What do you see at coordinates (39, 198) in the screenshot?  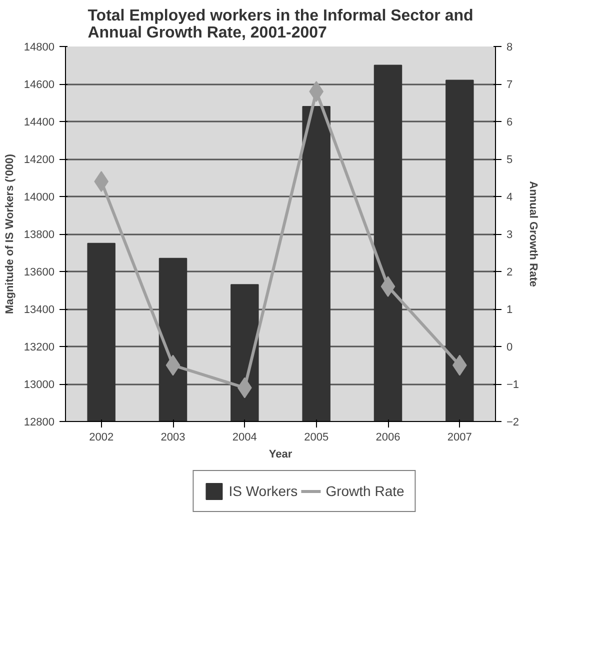 I see `y-tick-label: 14000` at bounding box center [39, 198].